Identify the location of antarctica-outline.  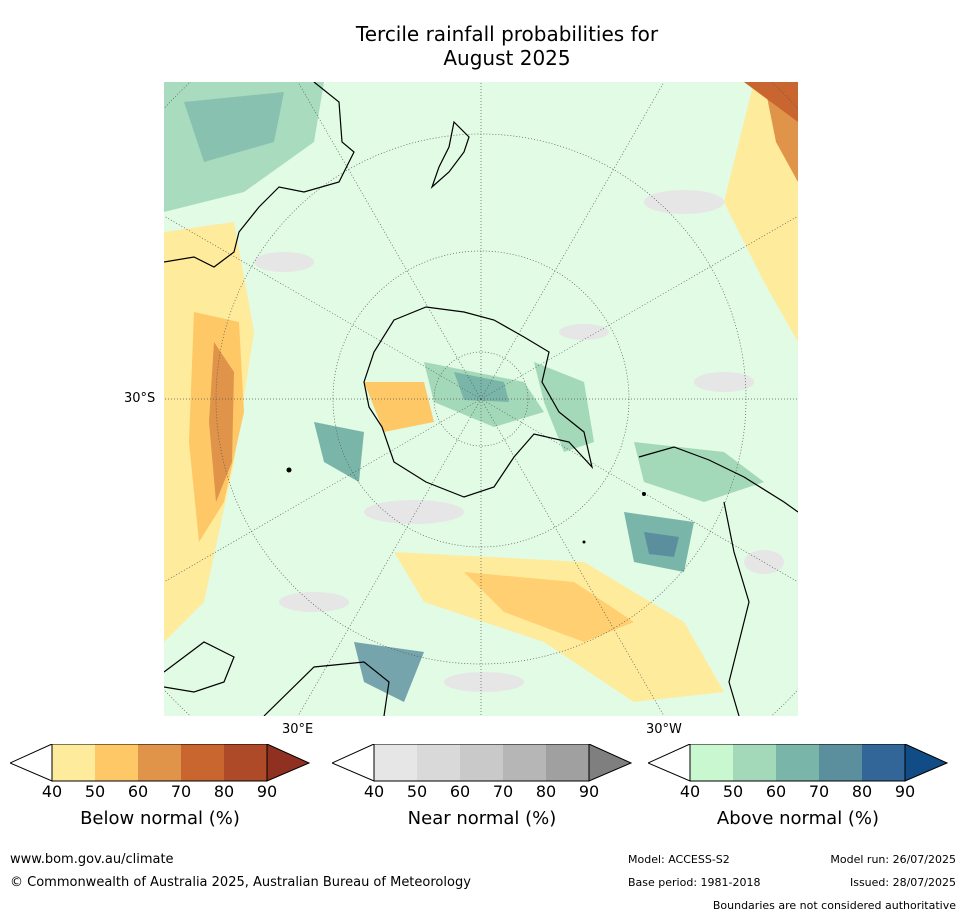
(478, 402).